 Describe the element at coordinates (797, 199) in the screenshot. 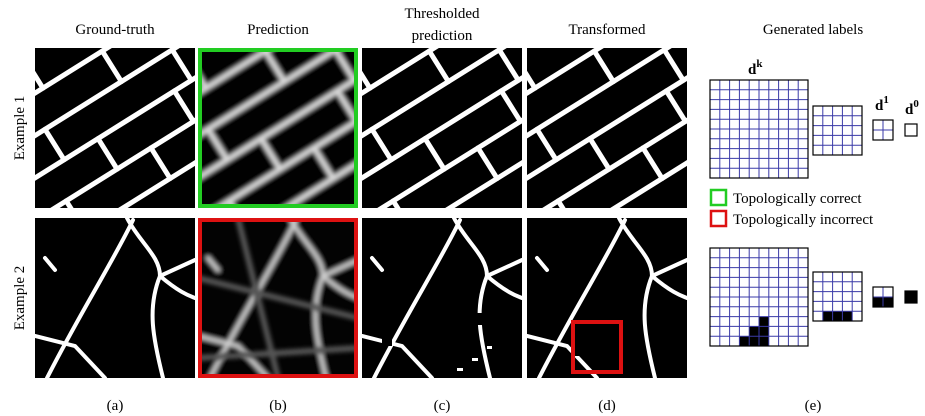

I see `legend-label: Topologically correct` at that location.